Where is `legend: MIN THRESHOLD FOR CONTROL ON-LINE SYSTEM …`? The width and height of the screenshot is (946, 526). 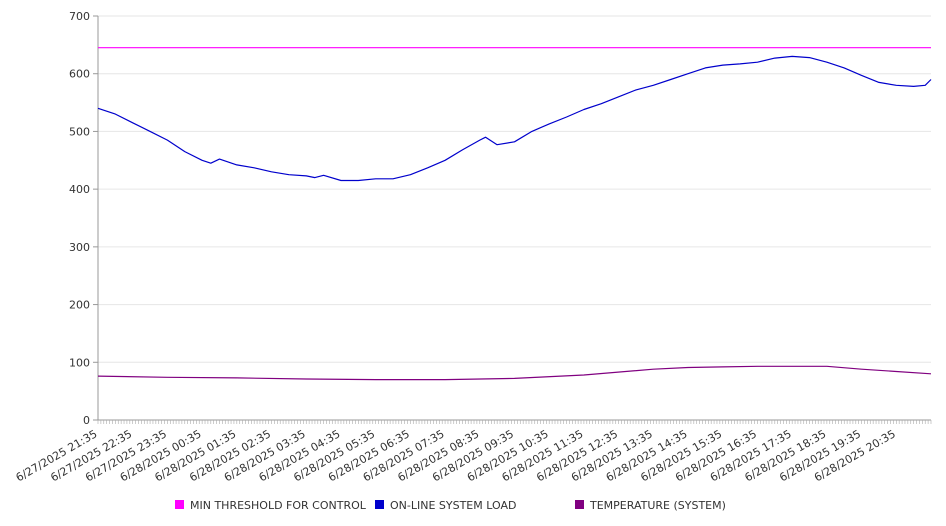 legend: MIN THRESHOLD FOR CONTROL ON-LINE SYSTEM … is located at coordinates (450, 505).